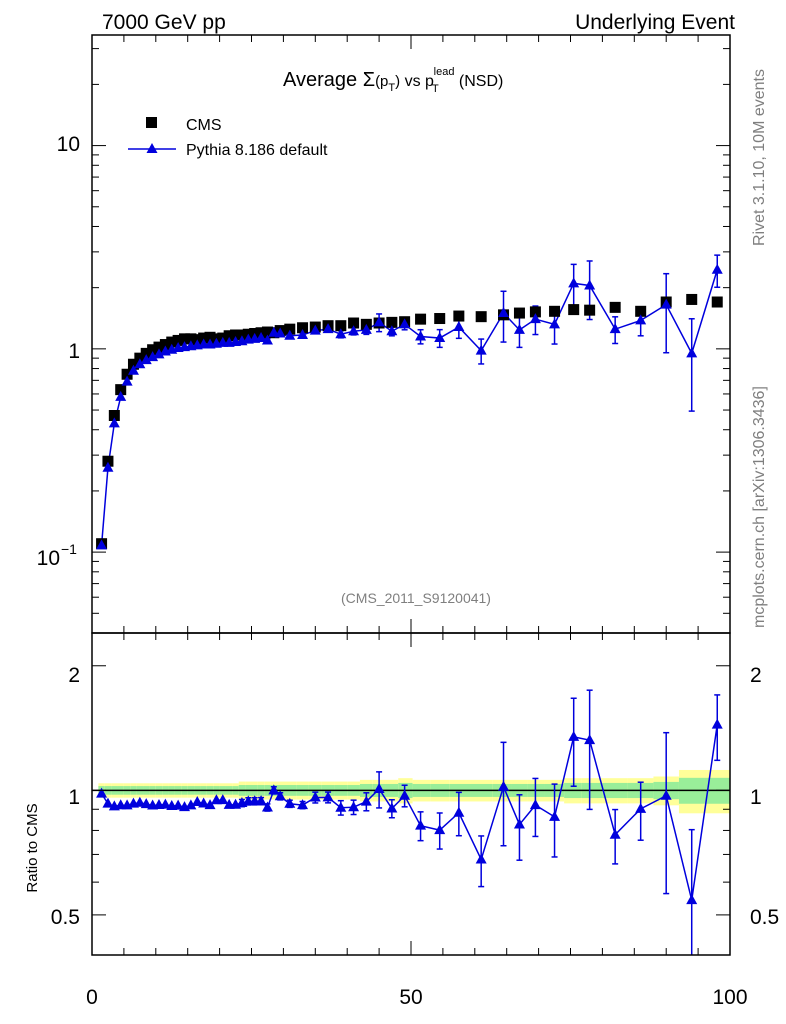  What do you see at coordinates (369, 80) in the screenshot?
I see `title-sigma: Σ` at bounding box center [369, 80].